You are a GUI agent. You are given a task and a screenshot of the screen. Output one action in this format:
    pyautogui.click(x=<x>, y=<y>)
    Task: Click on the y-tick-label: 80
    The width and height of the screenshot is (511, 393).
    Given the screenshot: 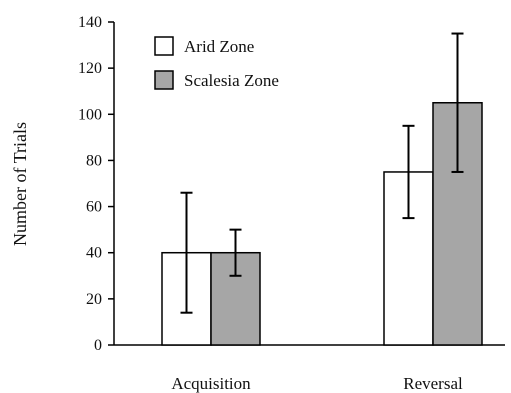 What is the action you would take?
    pyautogui.click(x=94, y=160)
    